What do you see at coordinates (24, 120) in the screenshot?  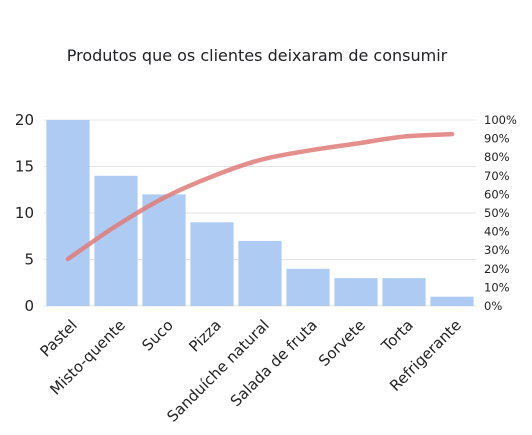 I see `y-tick-label: 20` at bounding box center [24, 120].